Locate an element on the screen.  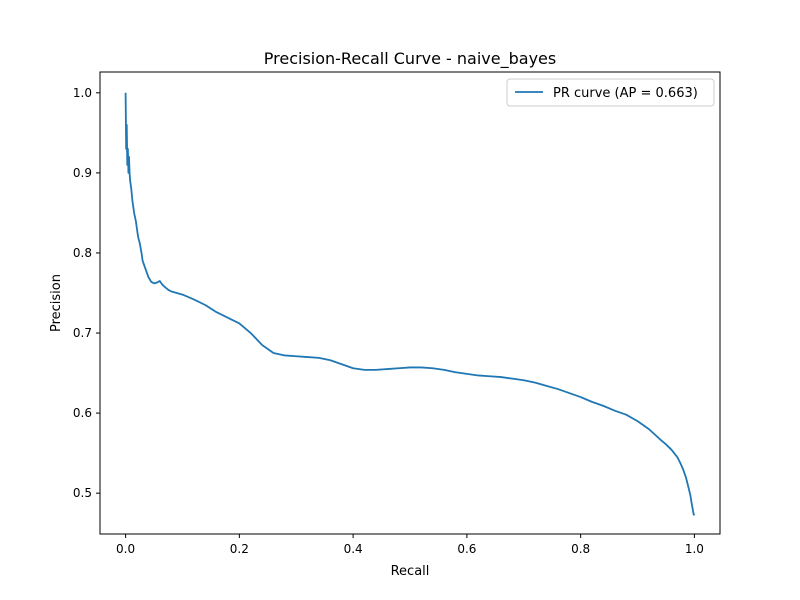
x-tick-label: 0.0 is located at coordinates (125, 549).